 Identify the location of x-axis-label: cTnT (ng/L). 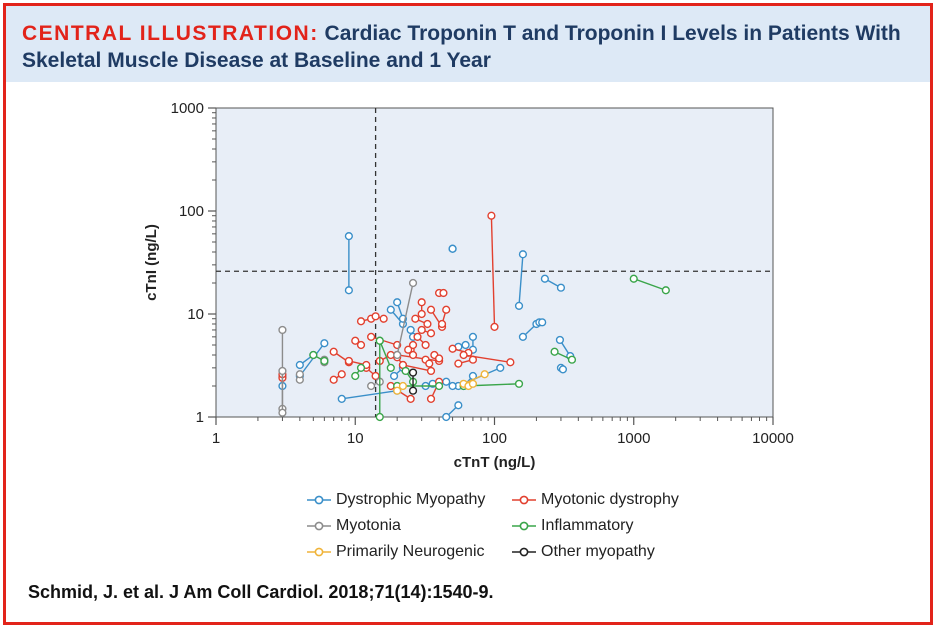
(495, 462).